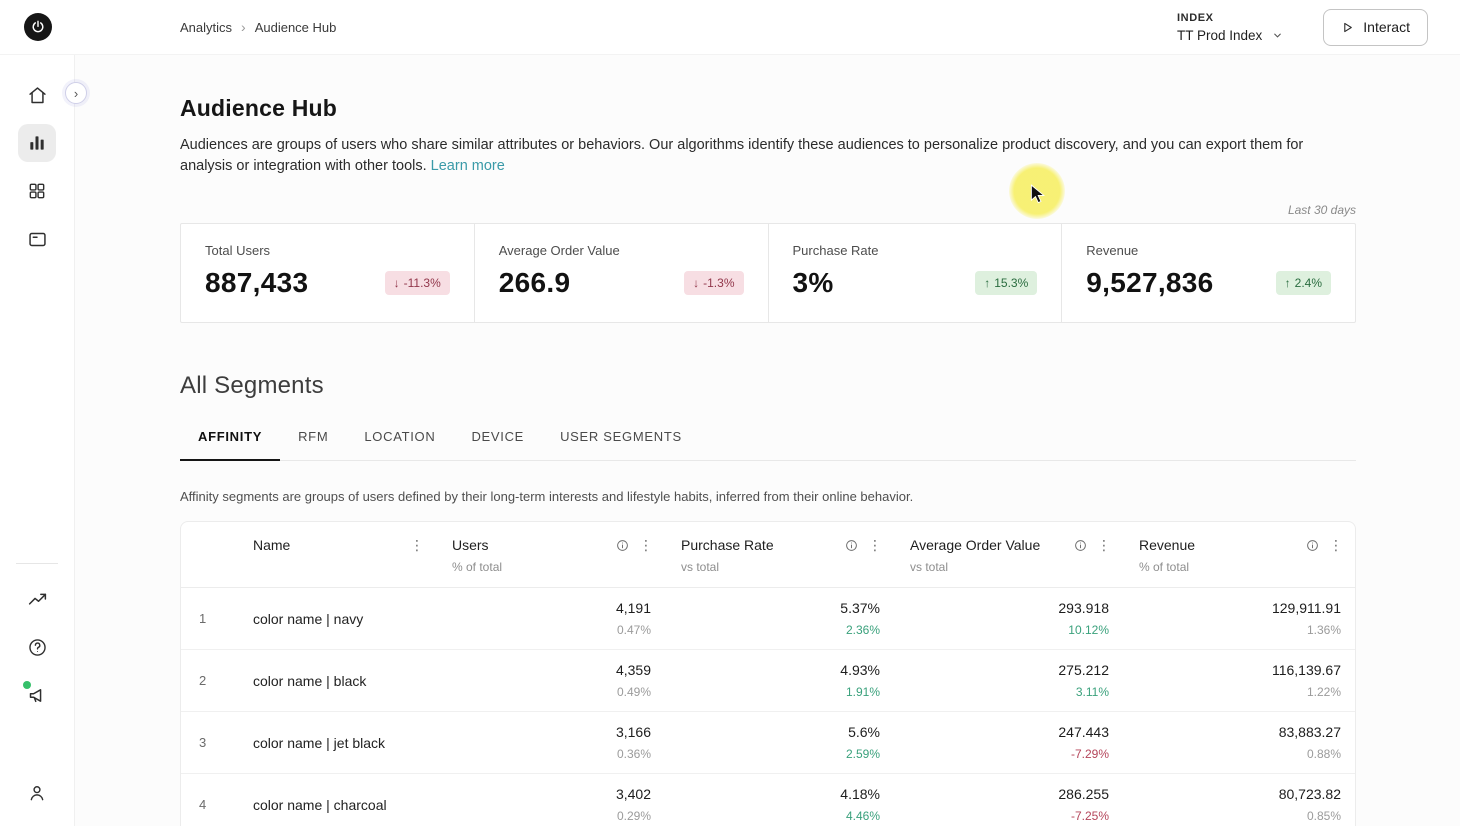 This screenshot has width=1460, height=826. Describe the element at coordinates (1386, 27) in the screenshot. I see `interact-button-label: Interact` at that location.